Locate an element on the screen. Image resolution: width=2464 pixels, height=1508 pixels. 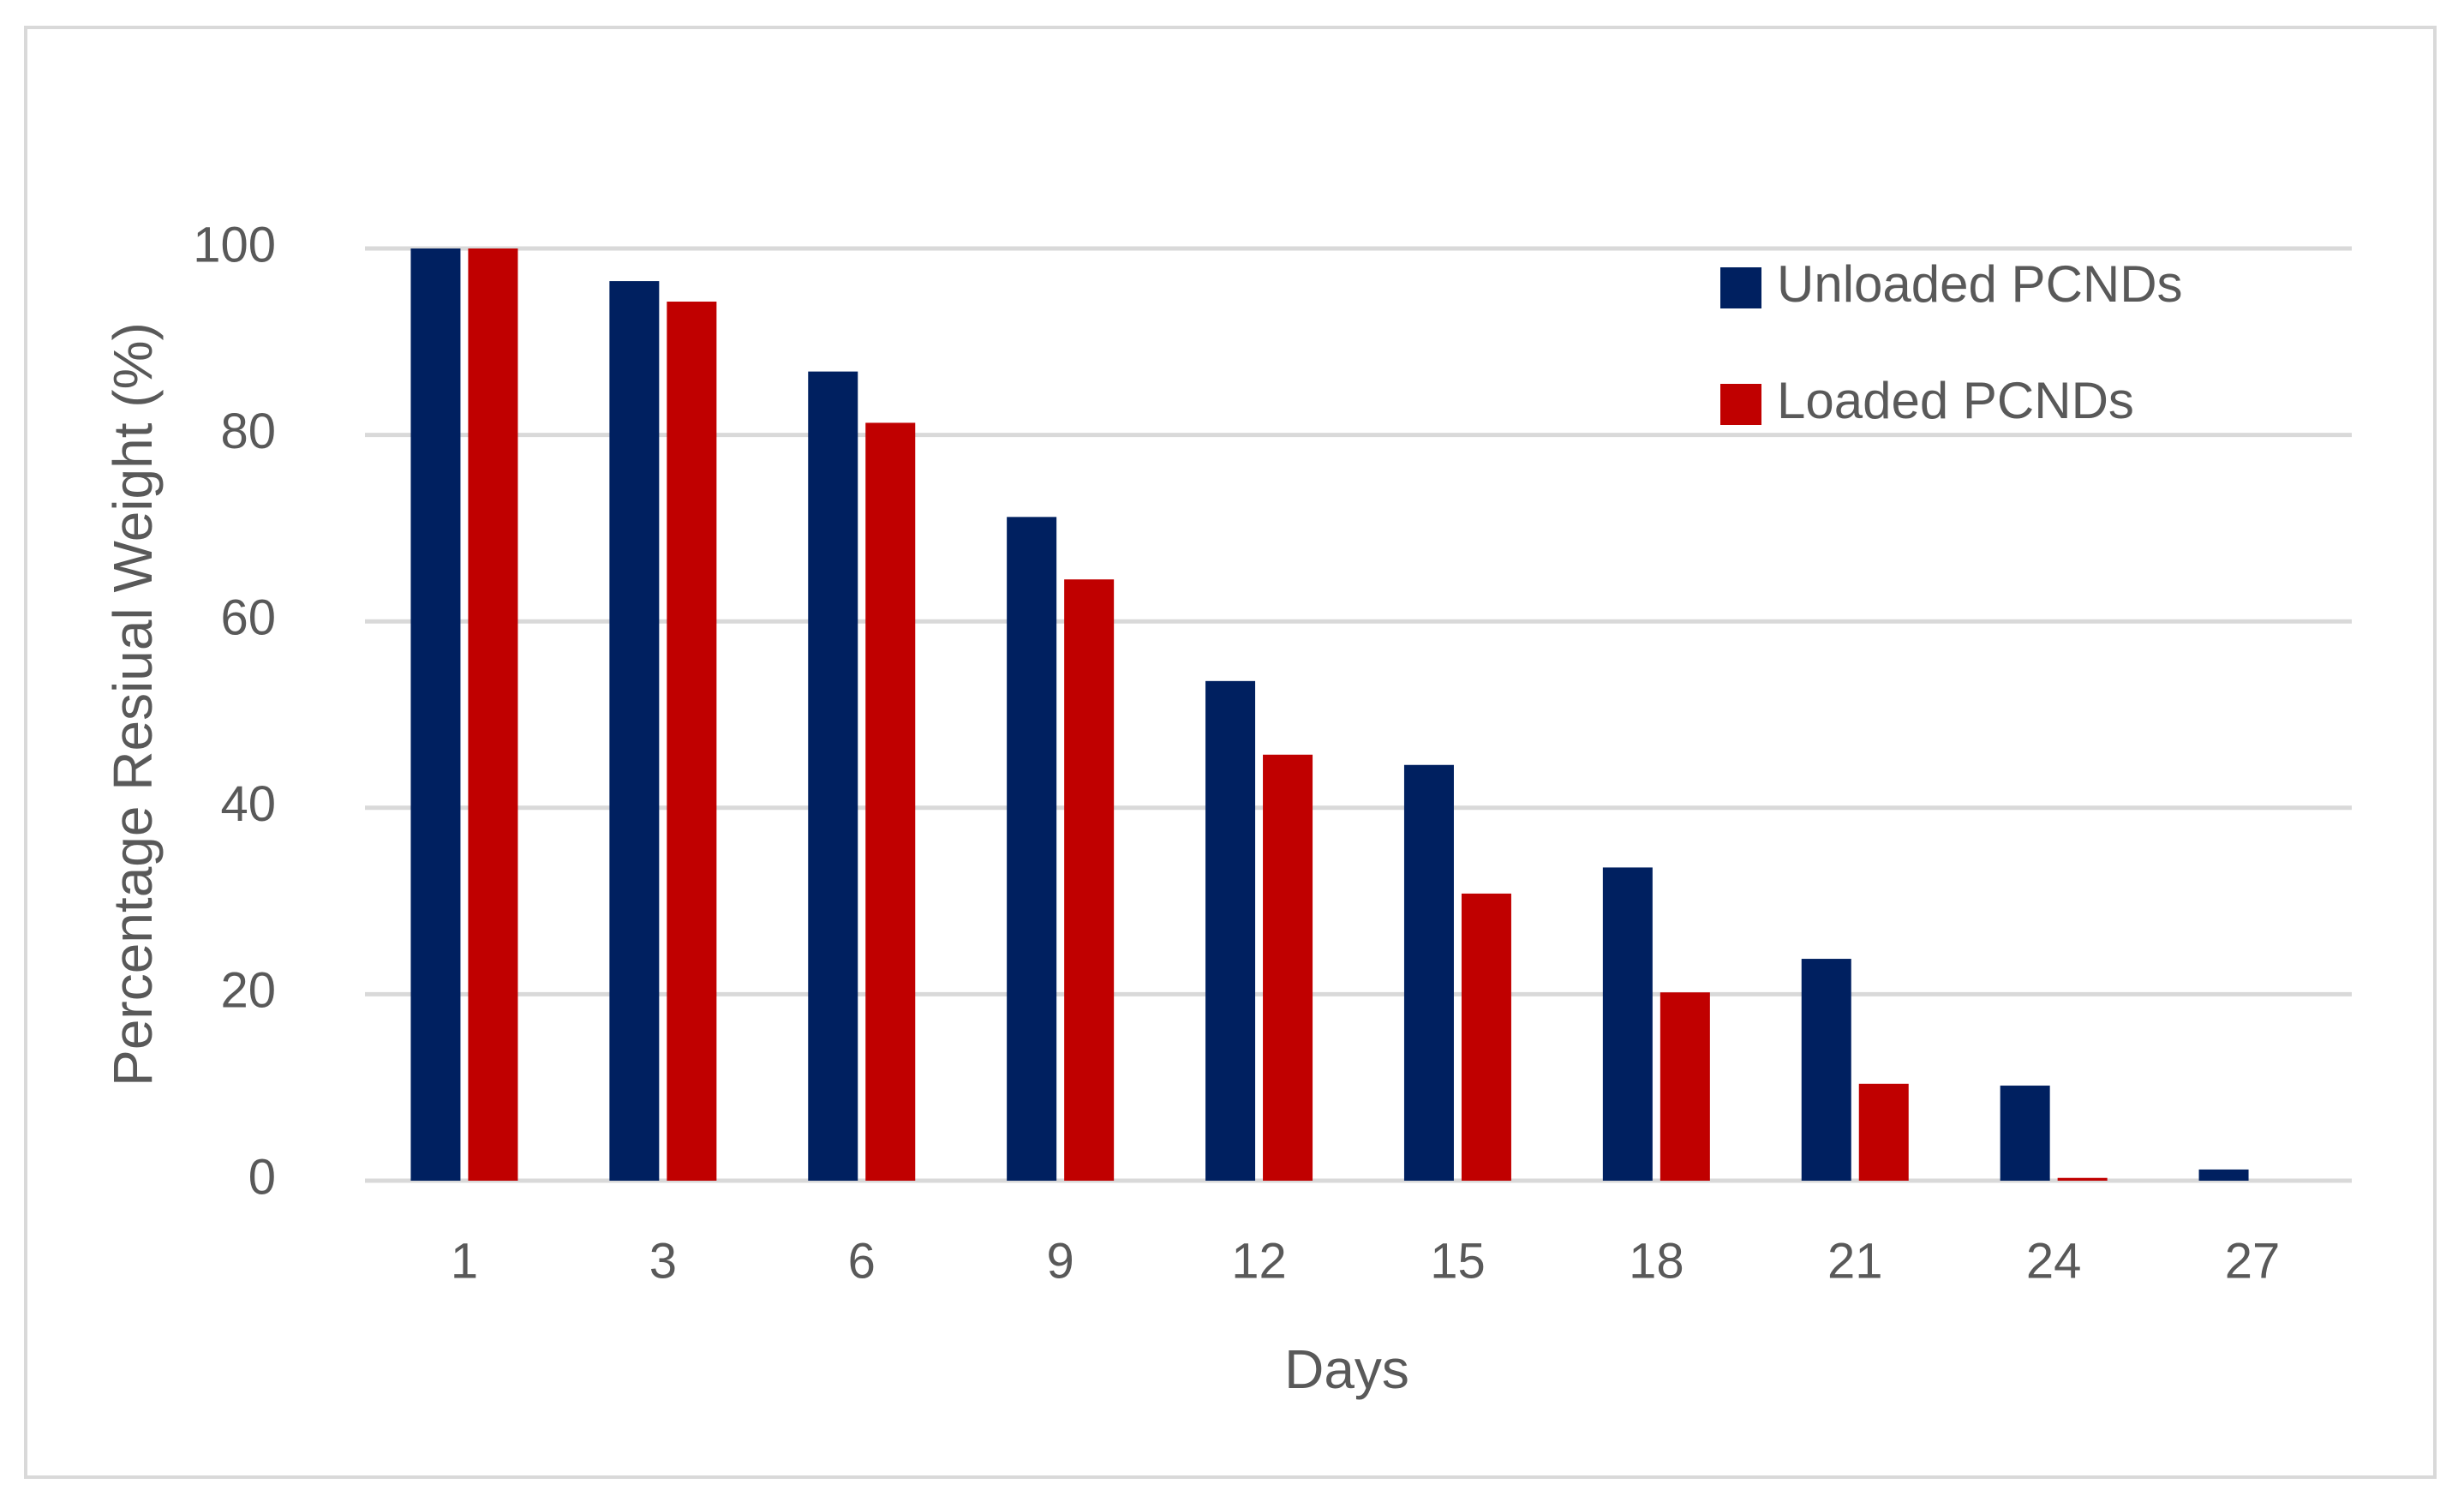
legend-swatch-loaded is located at coordinates (1740, 404).